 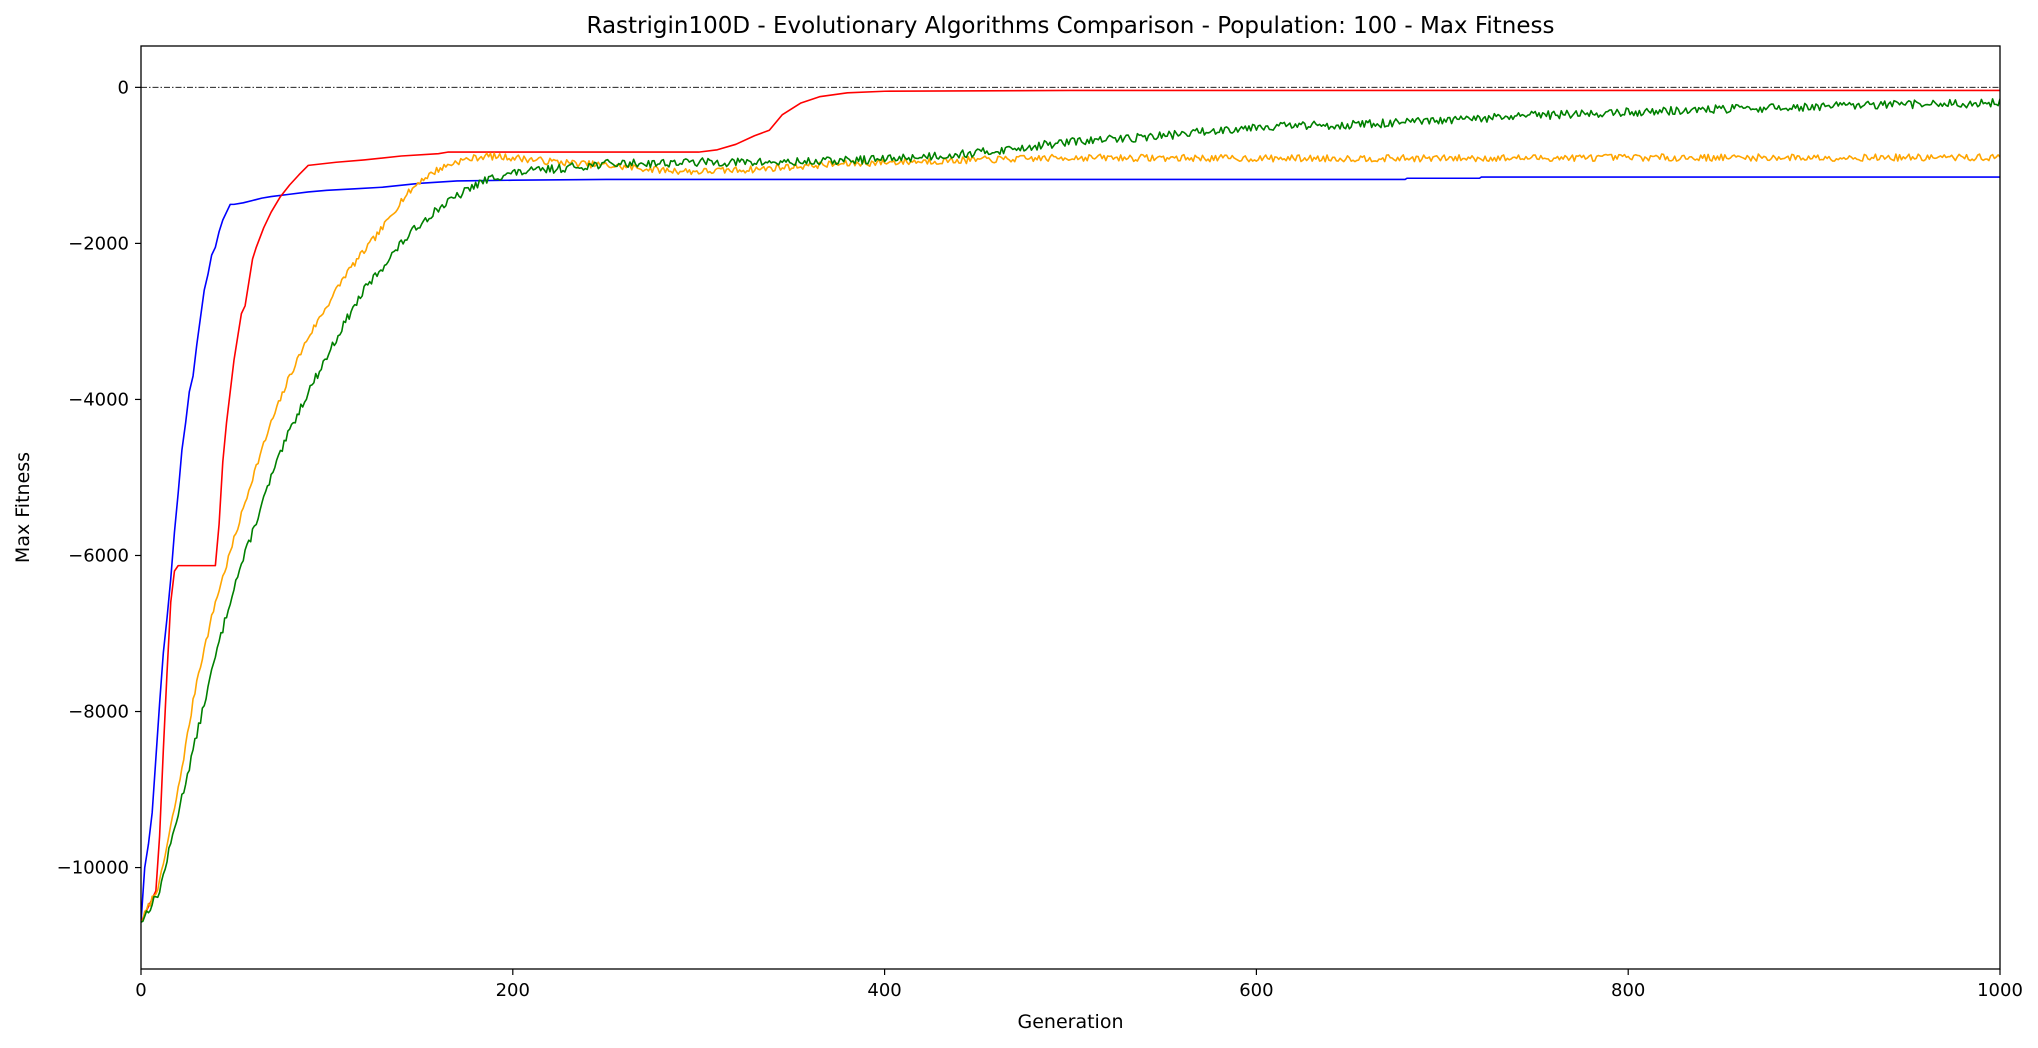 I want to click on y-tick-label: −6000, so click(x=98, y=555).